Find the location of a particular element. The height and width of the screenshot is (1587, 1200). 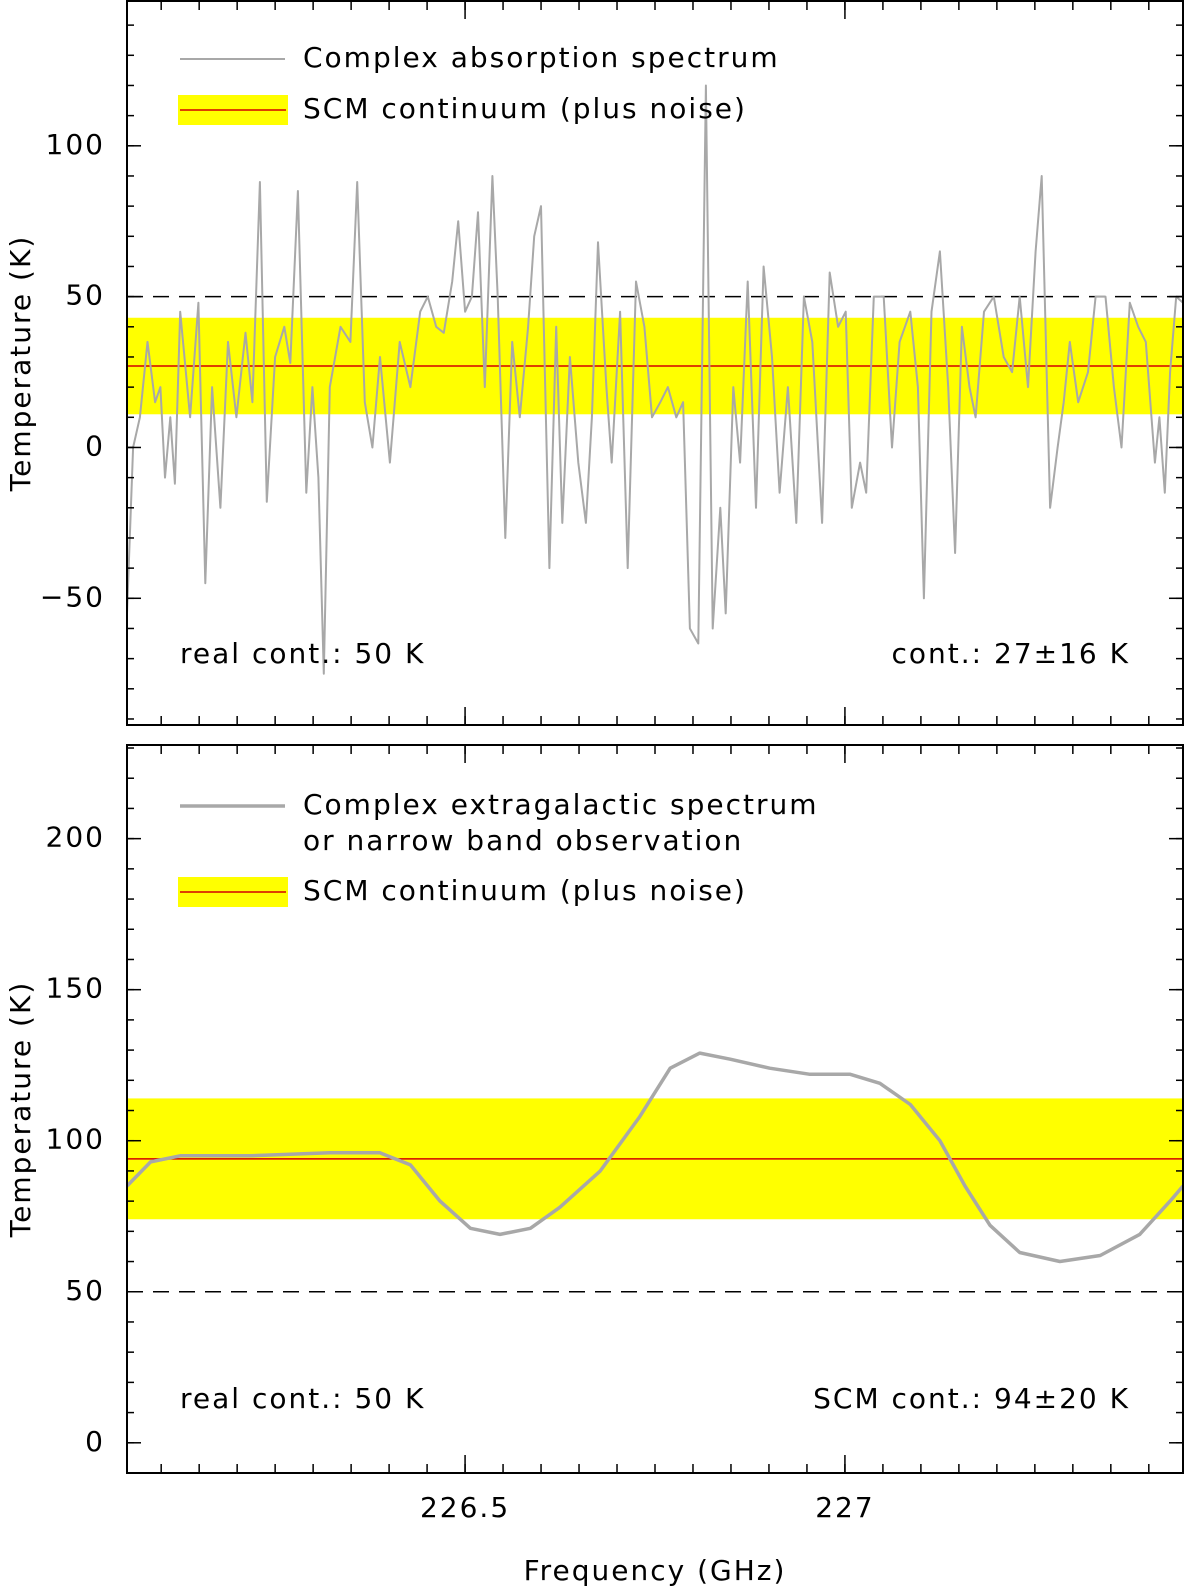

y-tick-label: 200 is located at coordinates (75, 837).